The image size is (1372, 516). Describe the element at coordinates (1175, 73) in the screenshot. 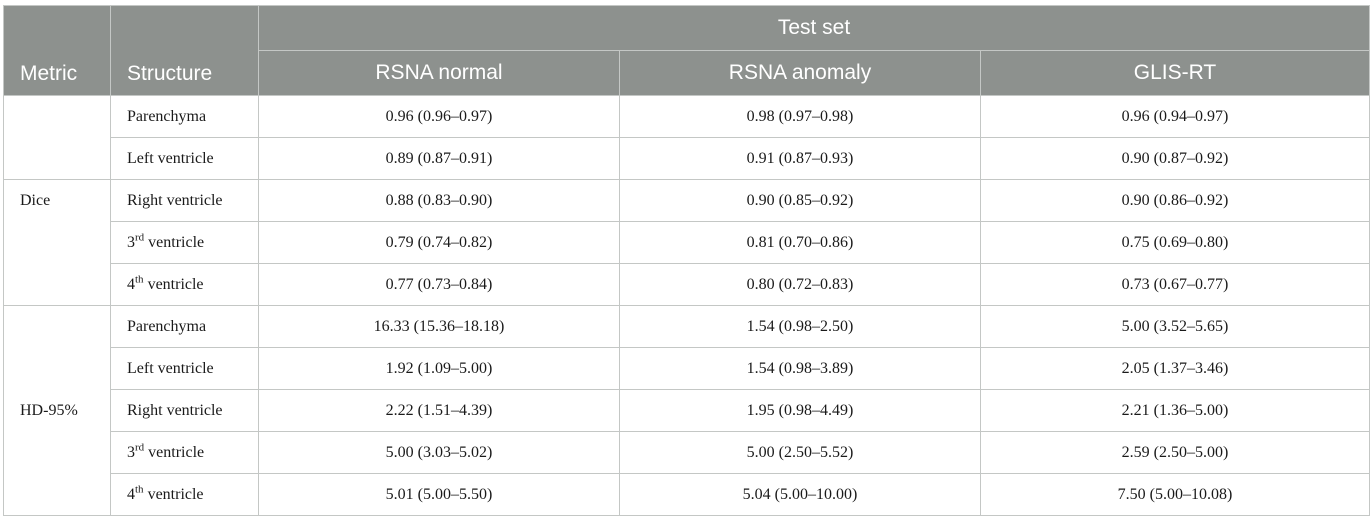

I see `header-col-glis-rt: GLIS-RT` at that location.